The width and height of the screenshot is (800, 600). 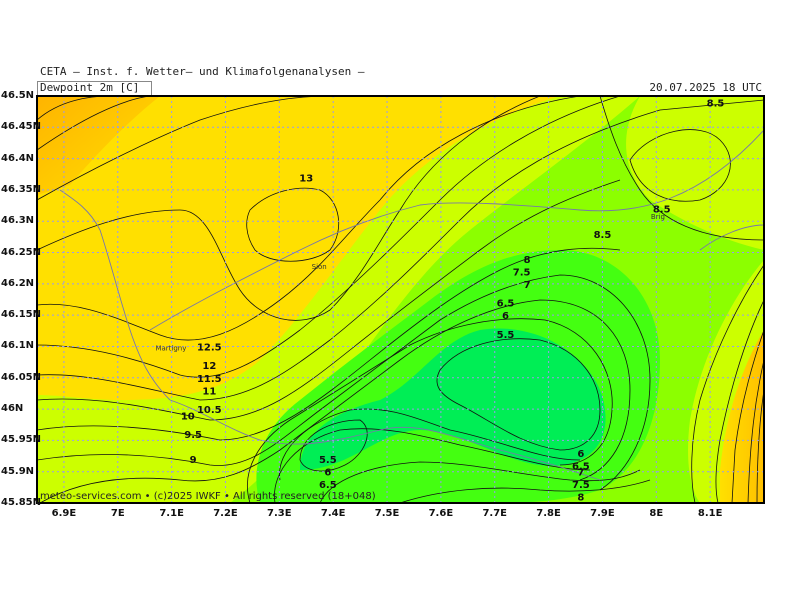 What do you see at coordinates (90, 87) in the screenshot?
I see `field-label: Dewpoint 2m [C]` at bounding box center [90, 87].